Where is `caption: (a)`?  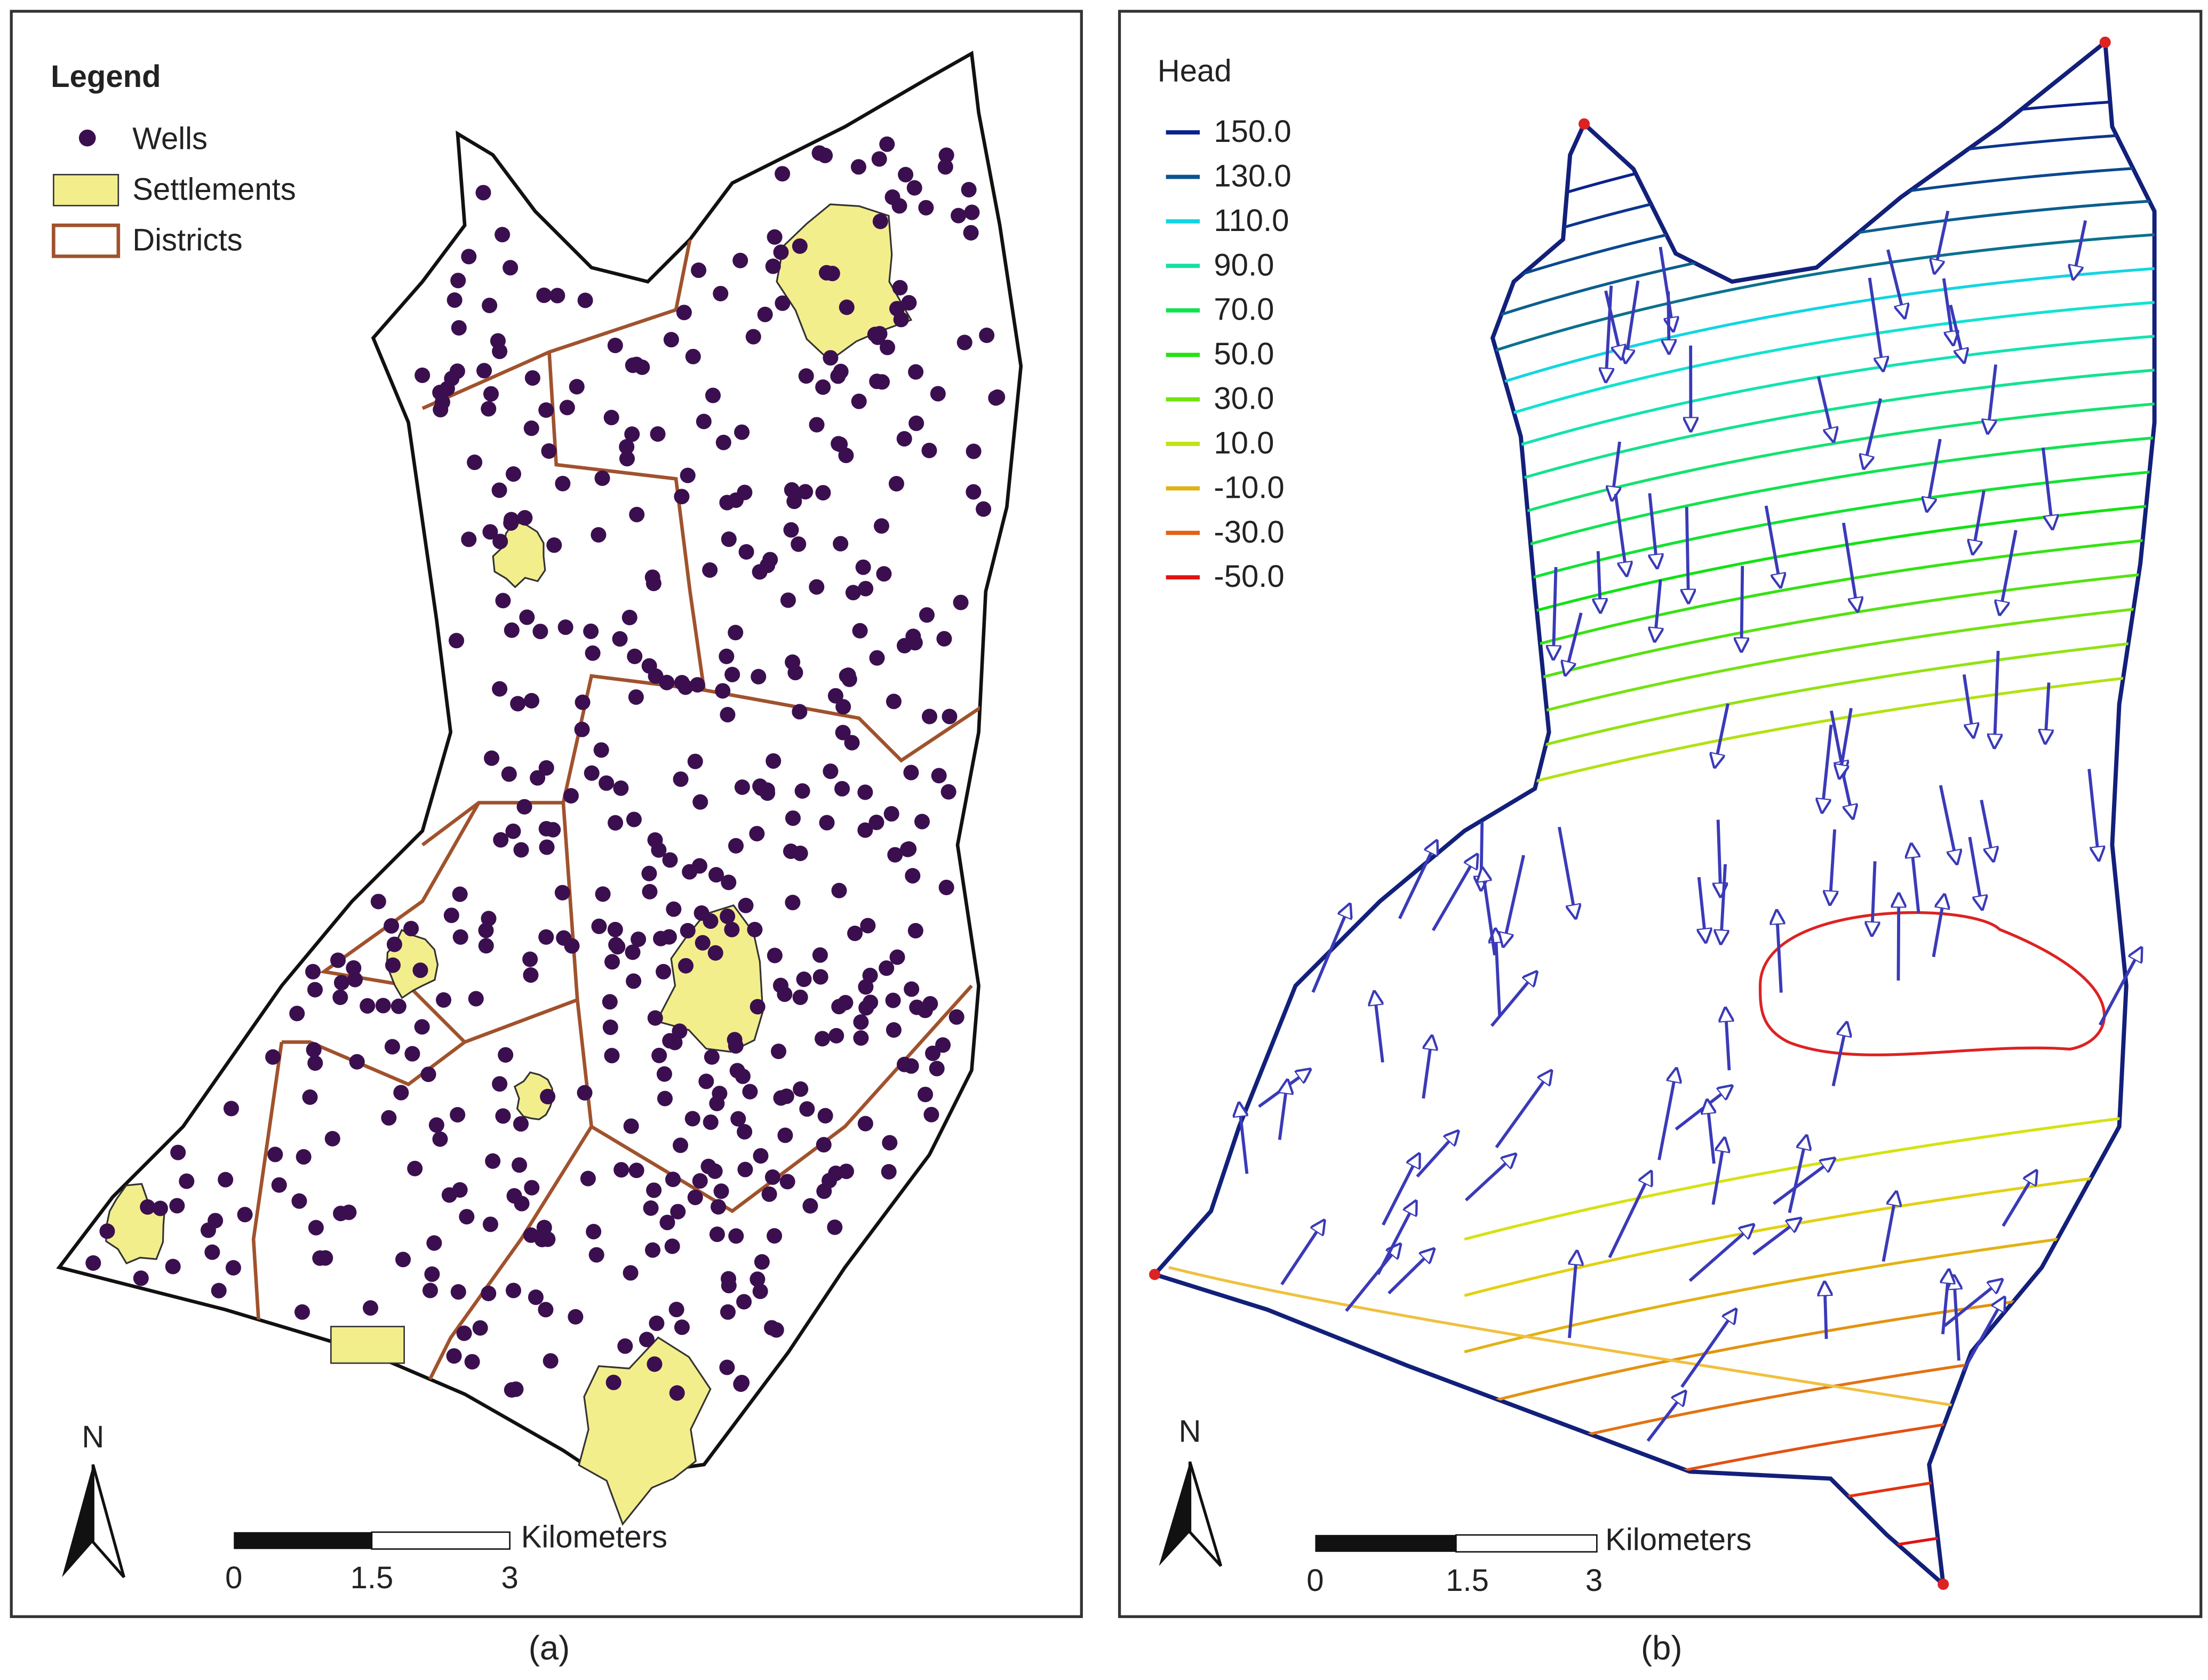
caption: (a) is located at coordinates (549, 1648).